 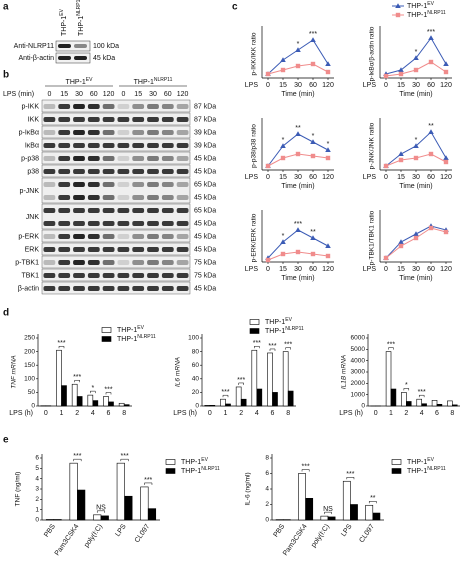 I want to click on significance: **, so click(x=431, y=126).